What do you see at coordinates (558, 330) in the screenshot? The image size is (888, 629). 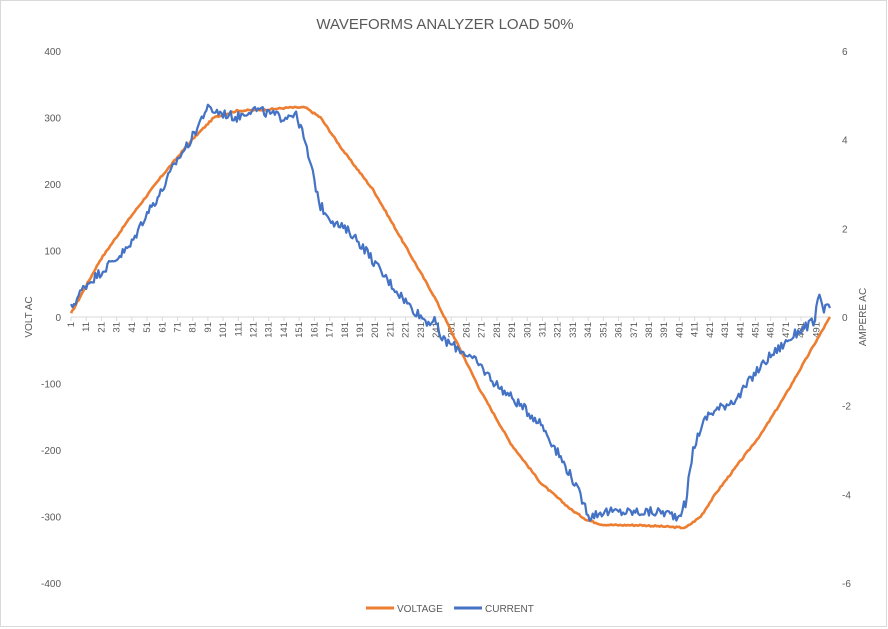 I see `x-tick-label: 321` at bounding box center [558, 330].